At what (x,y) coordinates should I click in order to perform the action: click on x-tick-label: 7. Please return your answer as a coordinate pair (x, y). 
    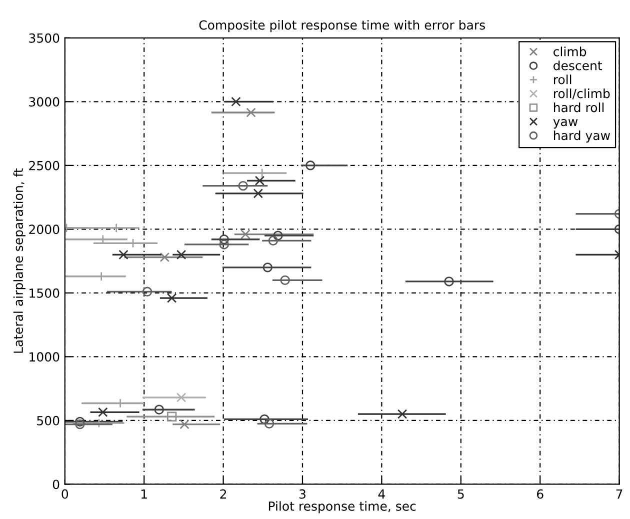
    Looking at the image, I should click on (619, 494).